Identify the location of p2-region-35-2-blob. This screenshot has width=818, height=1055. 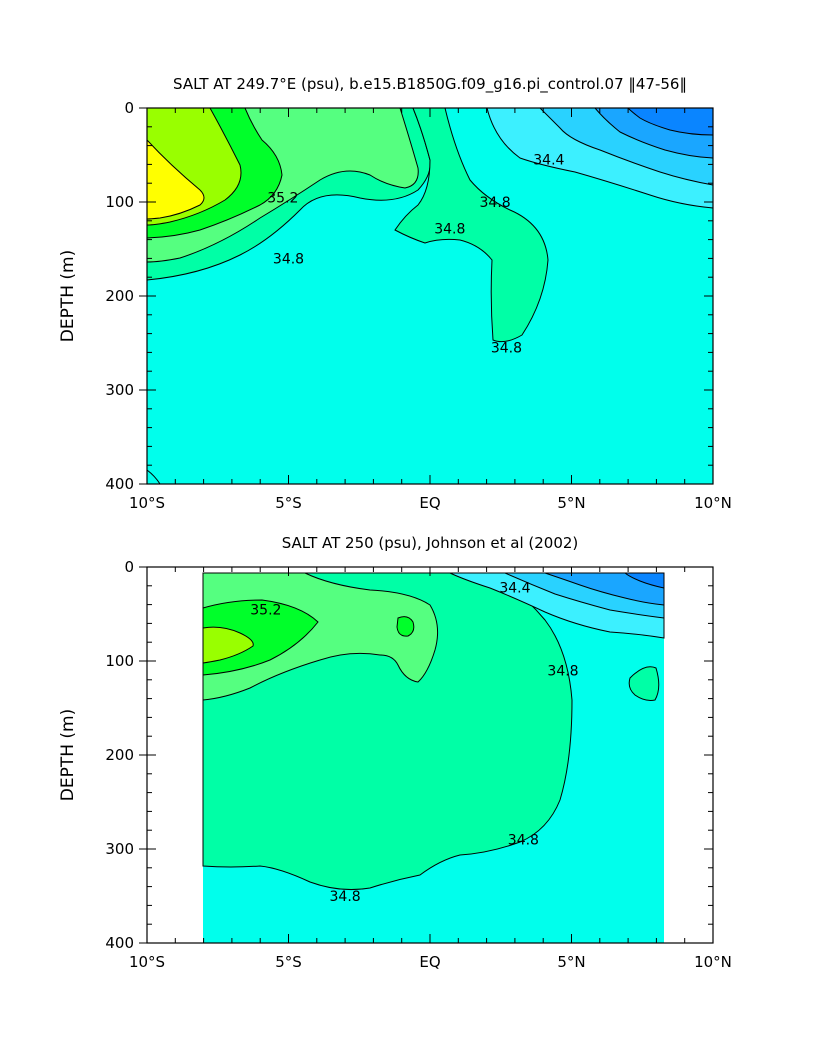
(405, 626).